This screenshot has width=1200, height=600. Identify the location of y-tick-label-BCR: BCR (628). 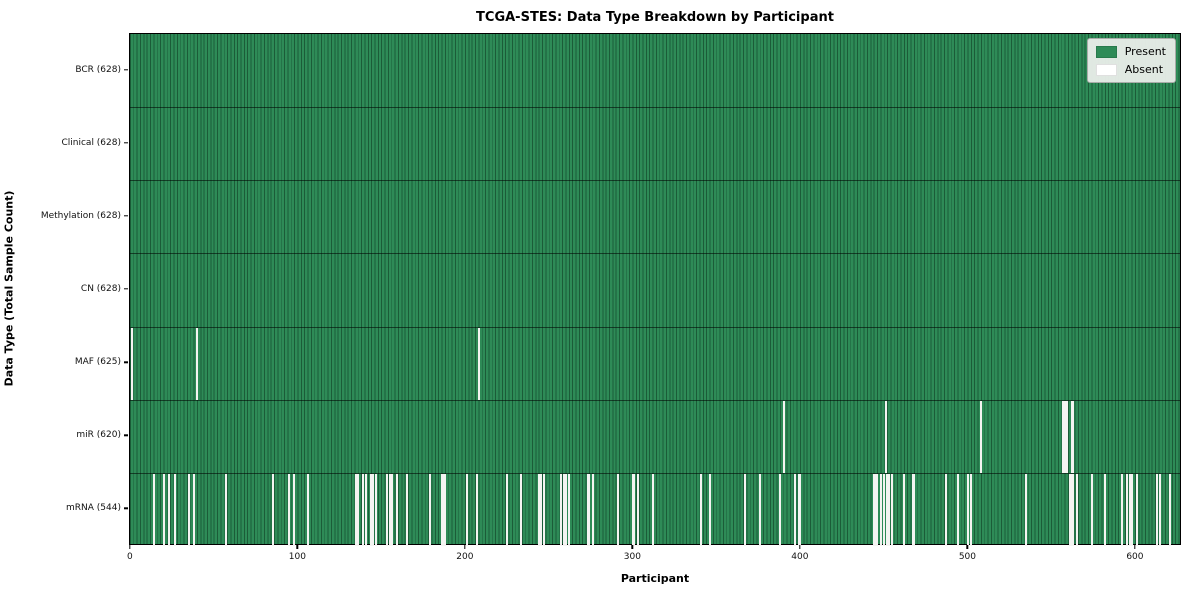
(98, 69).